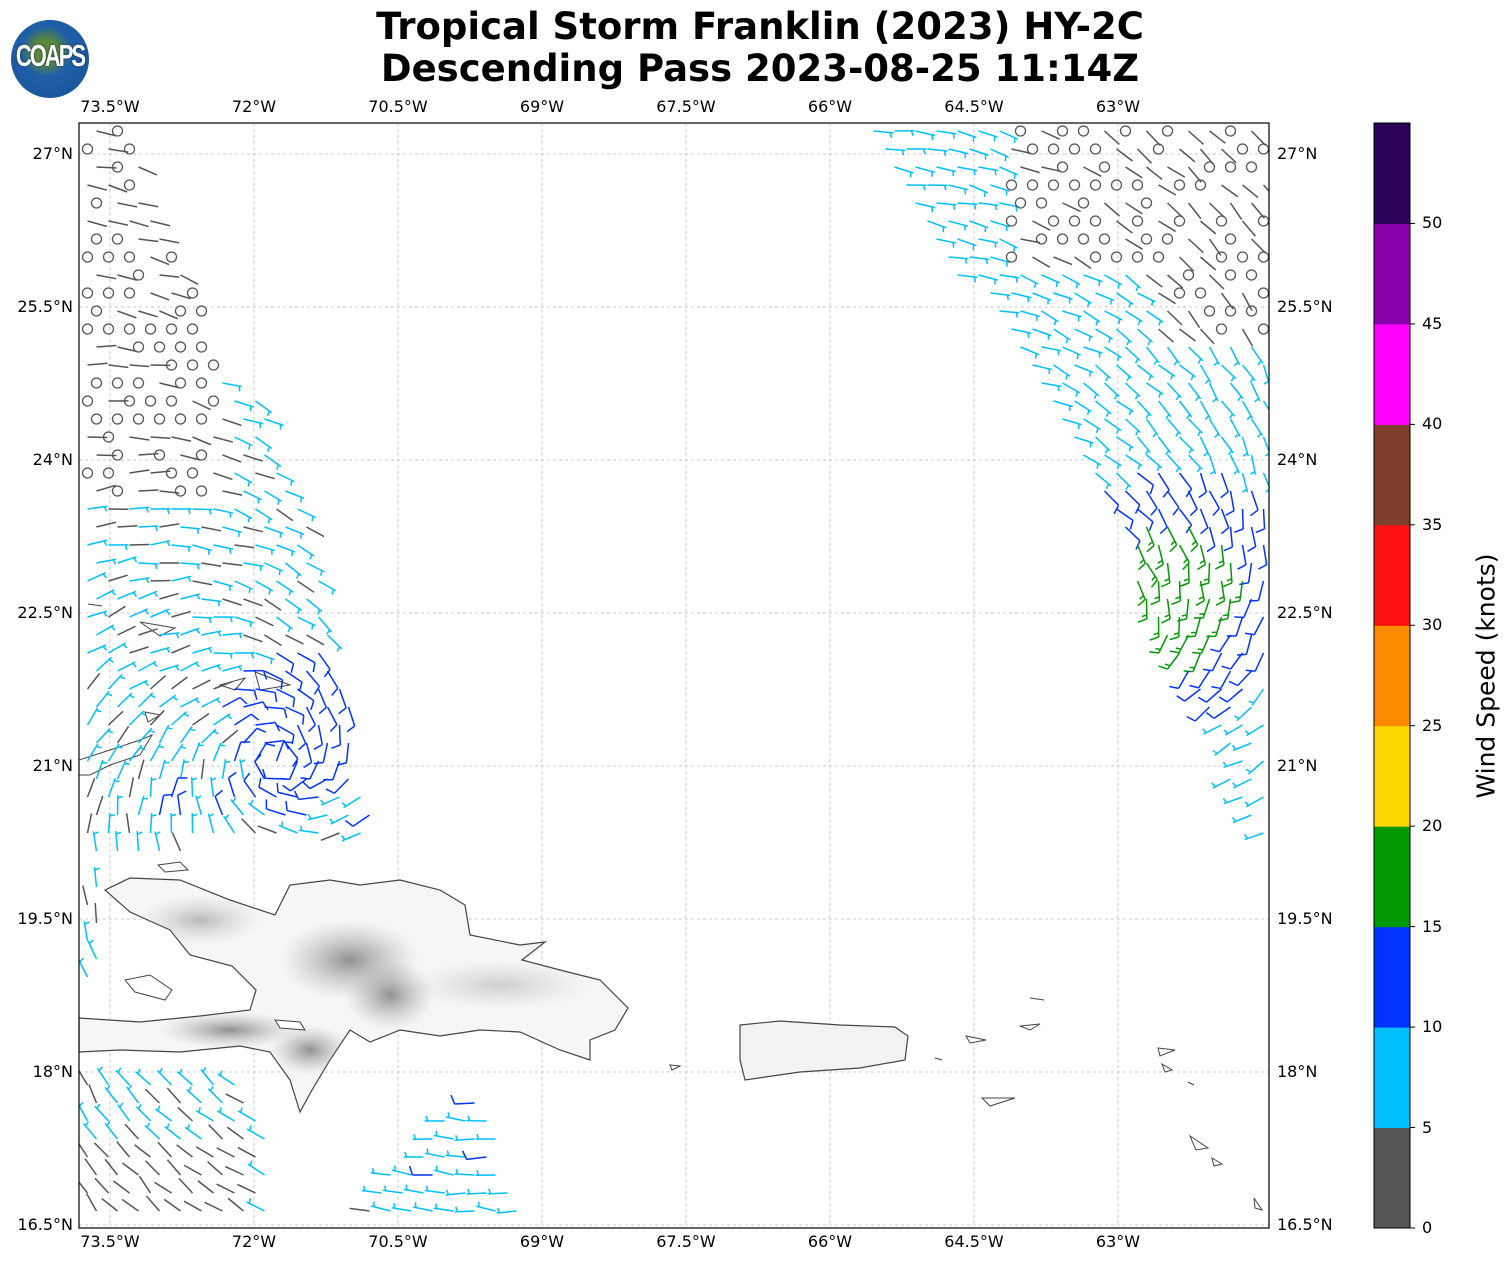 The width and height of the screenshot is (1510, 1264). I want to click on lon-tick-bottom: 67.5°W, so click(686, 1241).